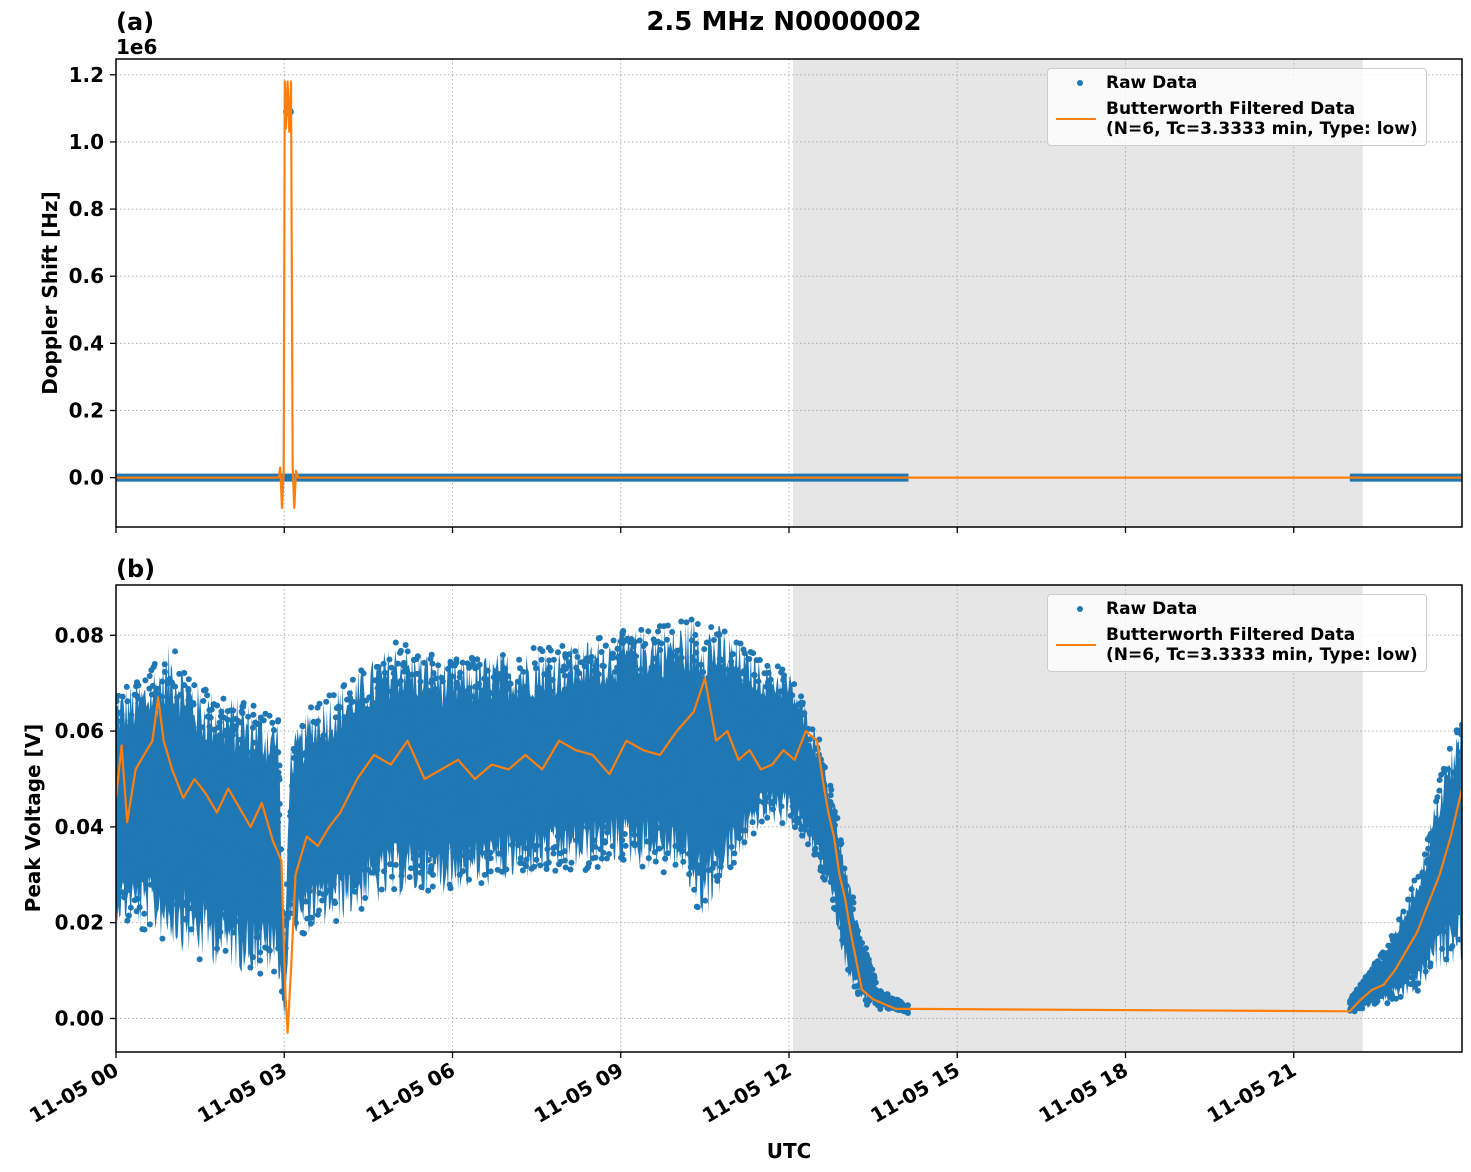 This screenshot has width=1471, height=1172. I want to click on y-axis-ticks: 0.00 0.02 0.04 0.06 0.08, so click(85, 826).